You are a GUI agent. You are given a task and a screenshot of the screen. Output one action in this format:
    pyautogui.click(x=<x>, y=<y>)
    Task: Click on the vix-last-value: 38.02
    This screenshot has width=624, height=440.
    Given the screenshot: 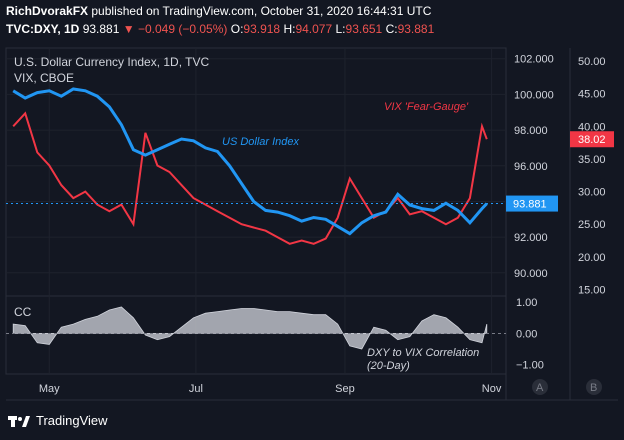 What is the action you would take?
    pyautogui.click(x=592, y=140)
    